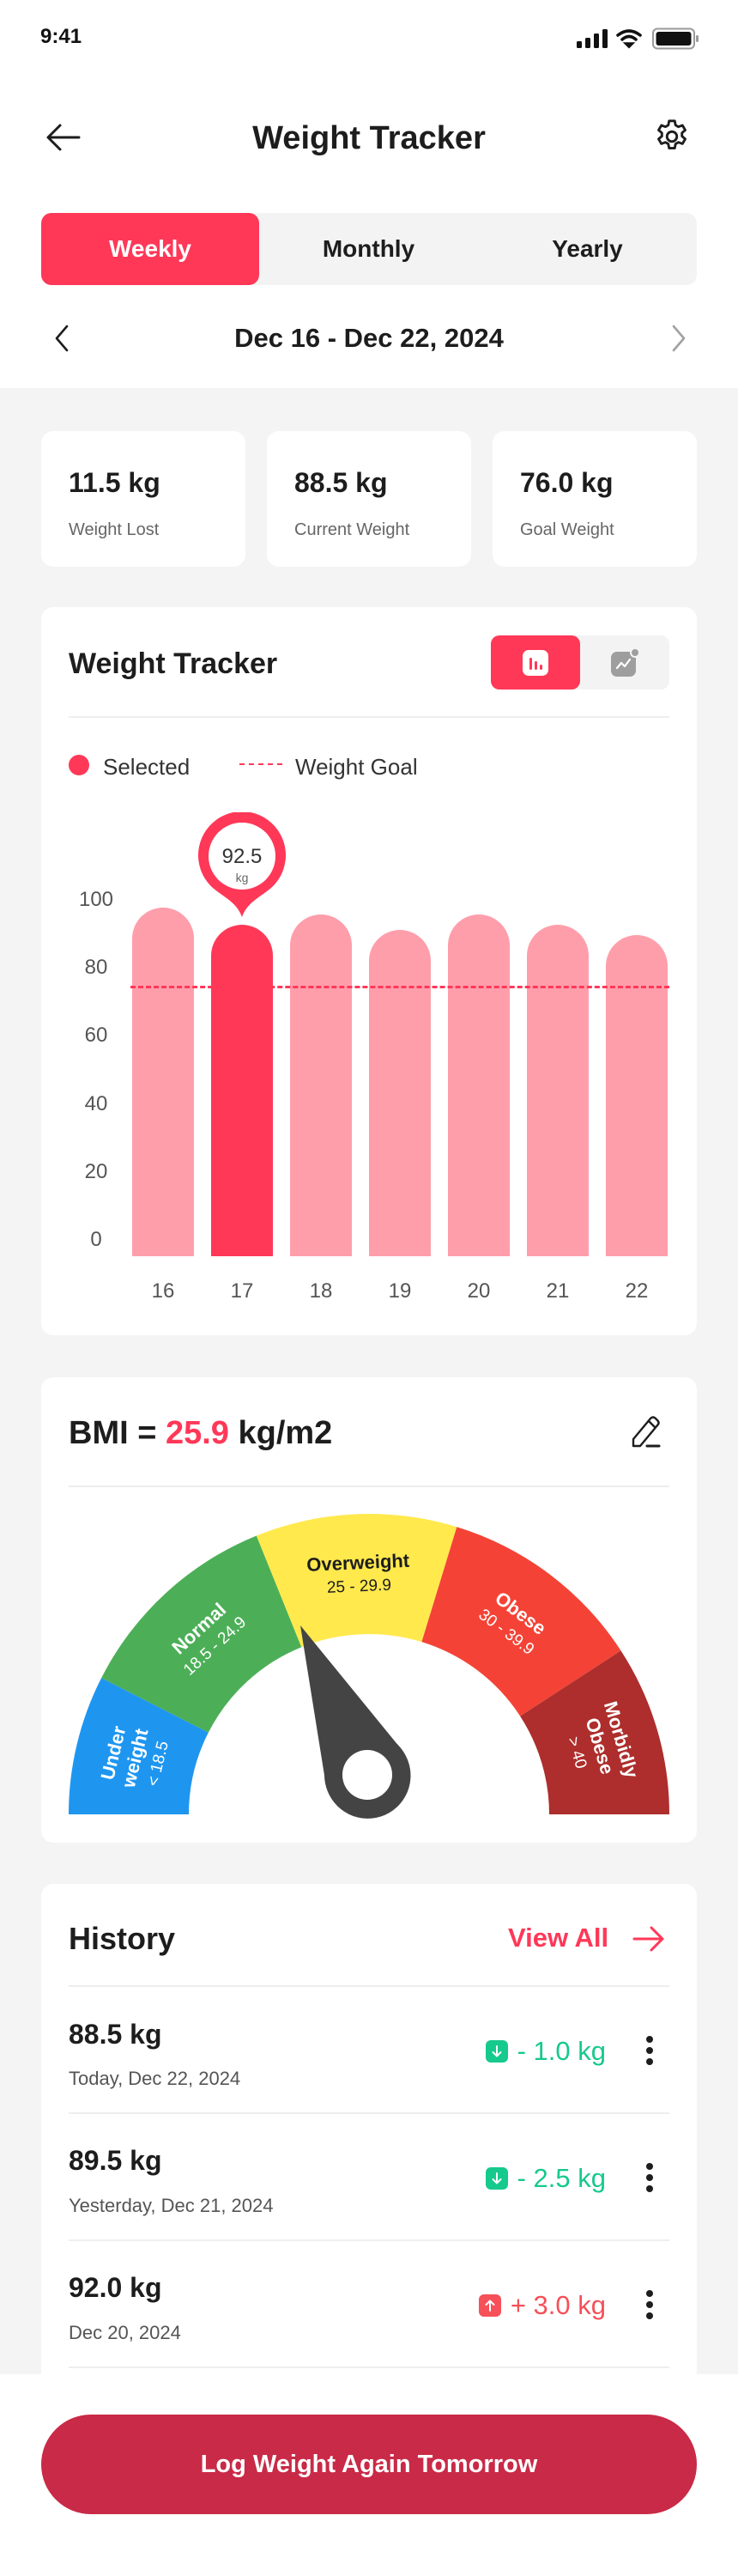  Describe the element at coordinates (629, 39) in the screenshot. I see `wifi-icon` at that location.